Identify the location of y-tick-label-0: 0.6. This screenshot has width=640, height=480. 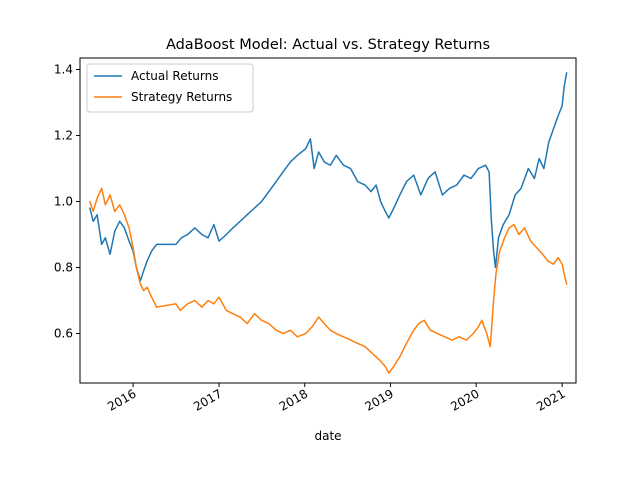
(63, 334).